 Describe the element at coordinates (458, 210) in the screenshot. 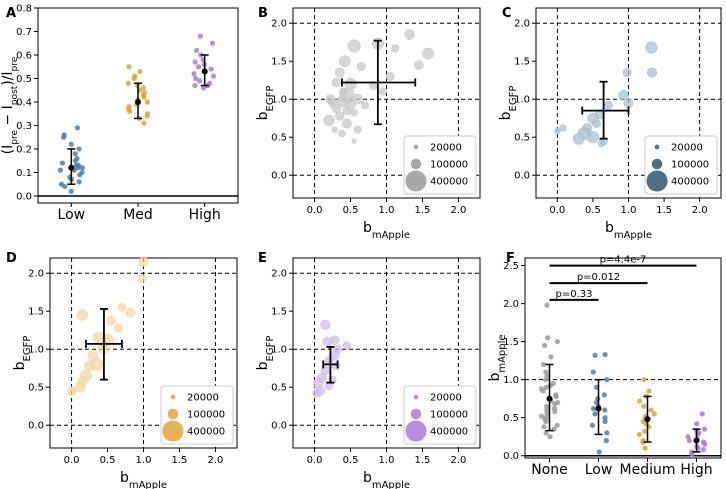

I see `panel-B-xtick-label: 2.0` at that location.